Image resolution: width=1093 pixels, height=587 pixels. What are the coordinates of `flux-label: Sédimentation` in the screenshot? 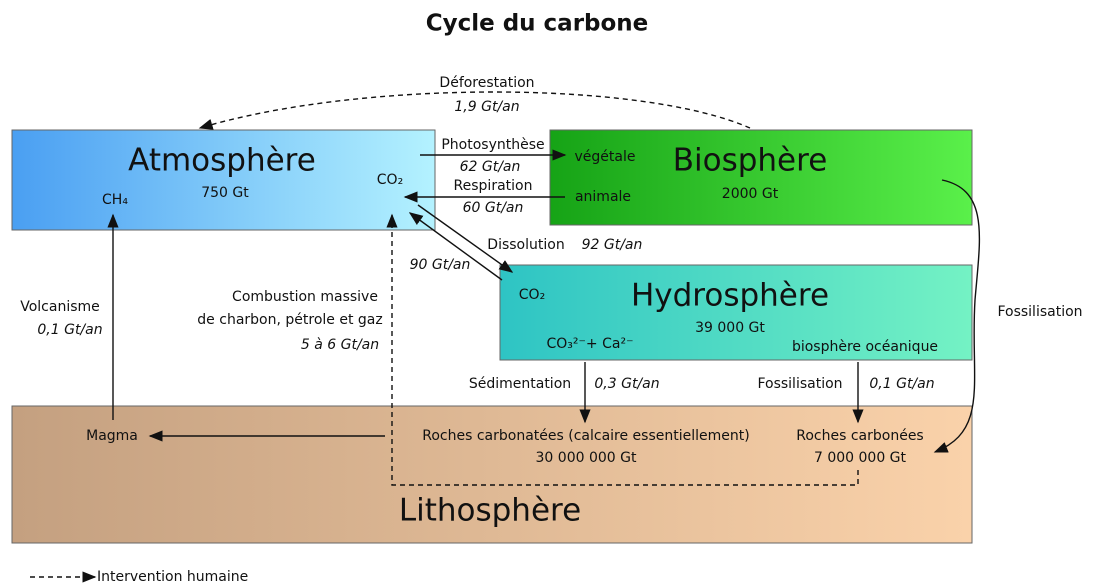 It's located at (520, 384).